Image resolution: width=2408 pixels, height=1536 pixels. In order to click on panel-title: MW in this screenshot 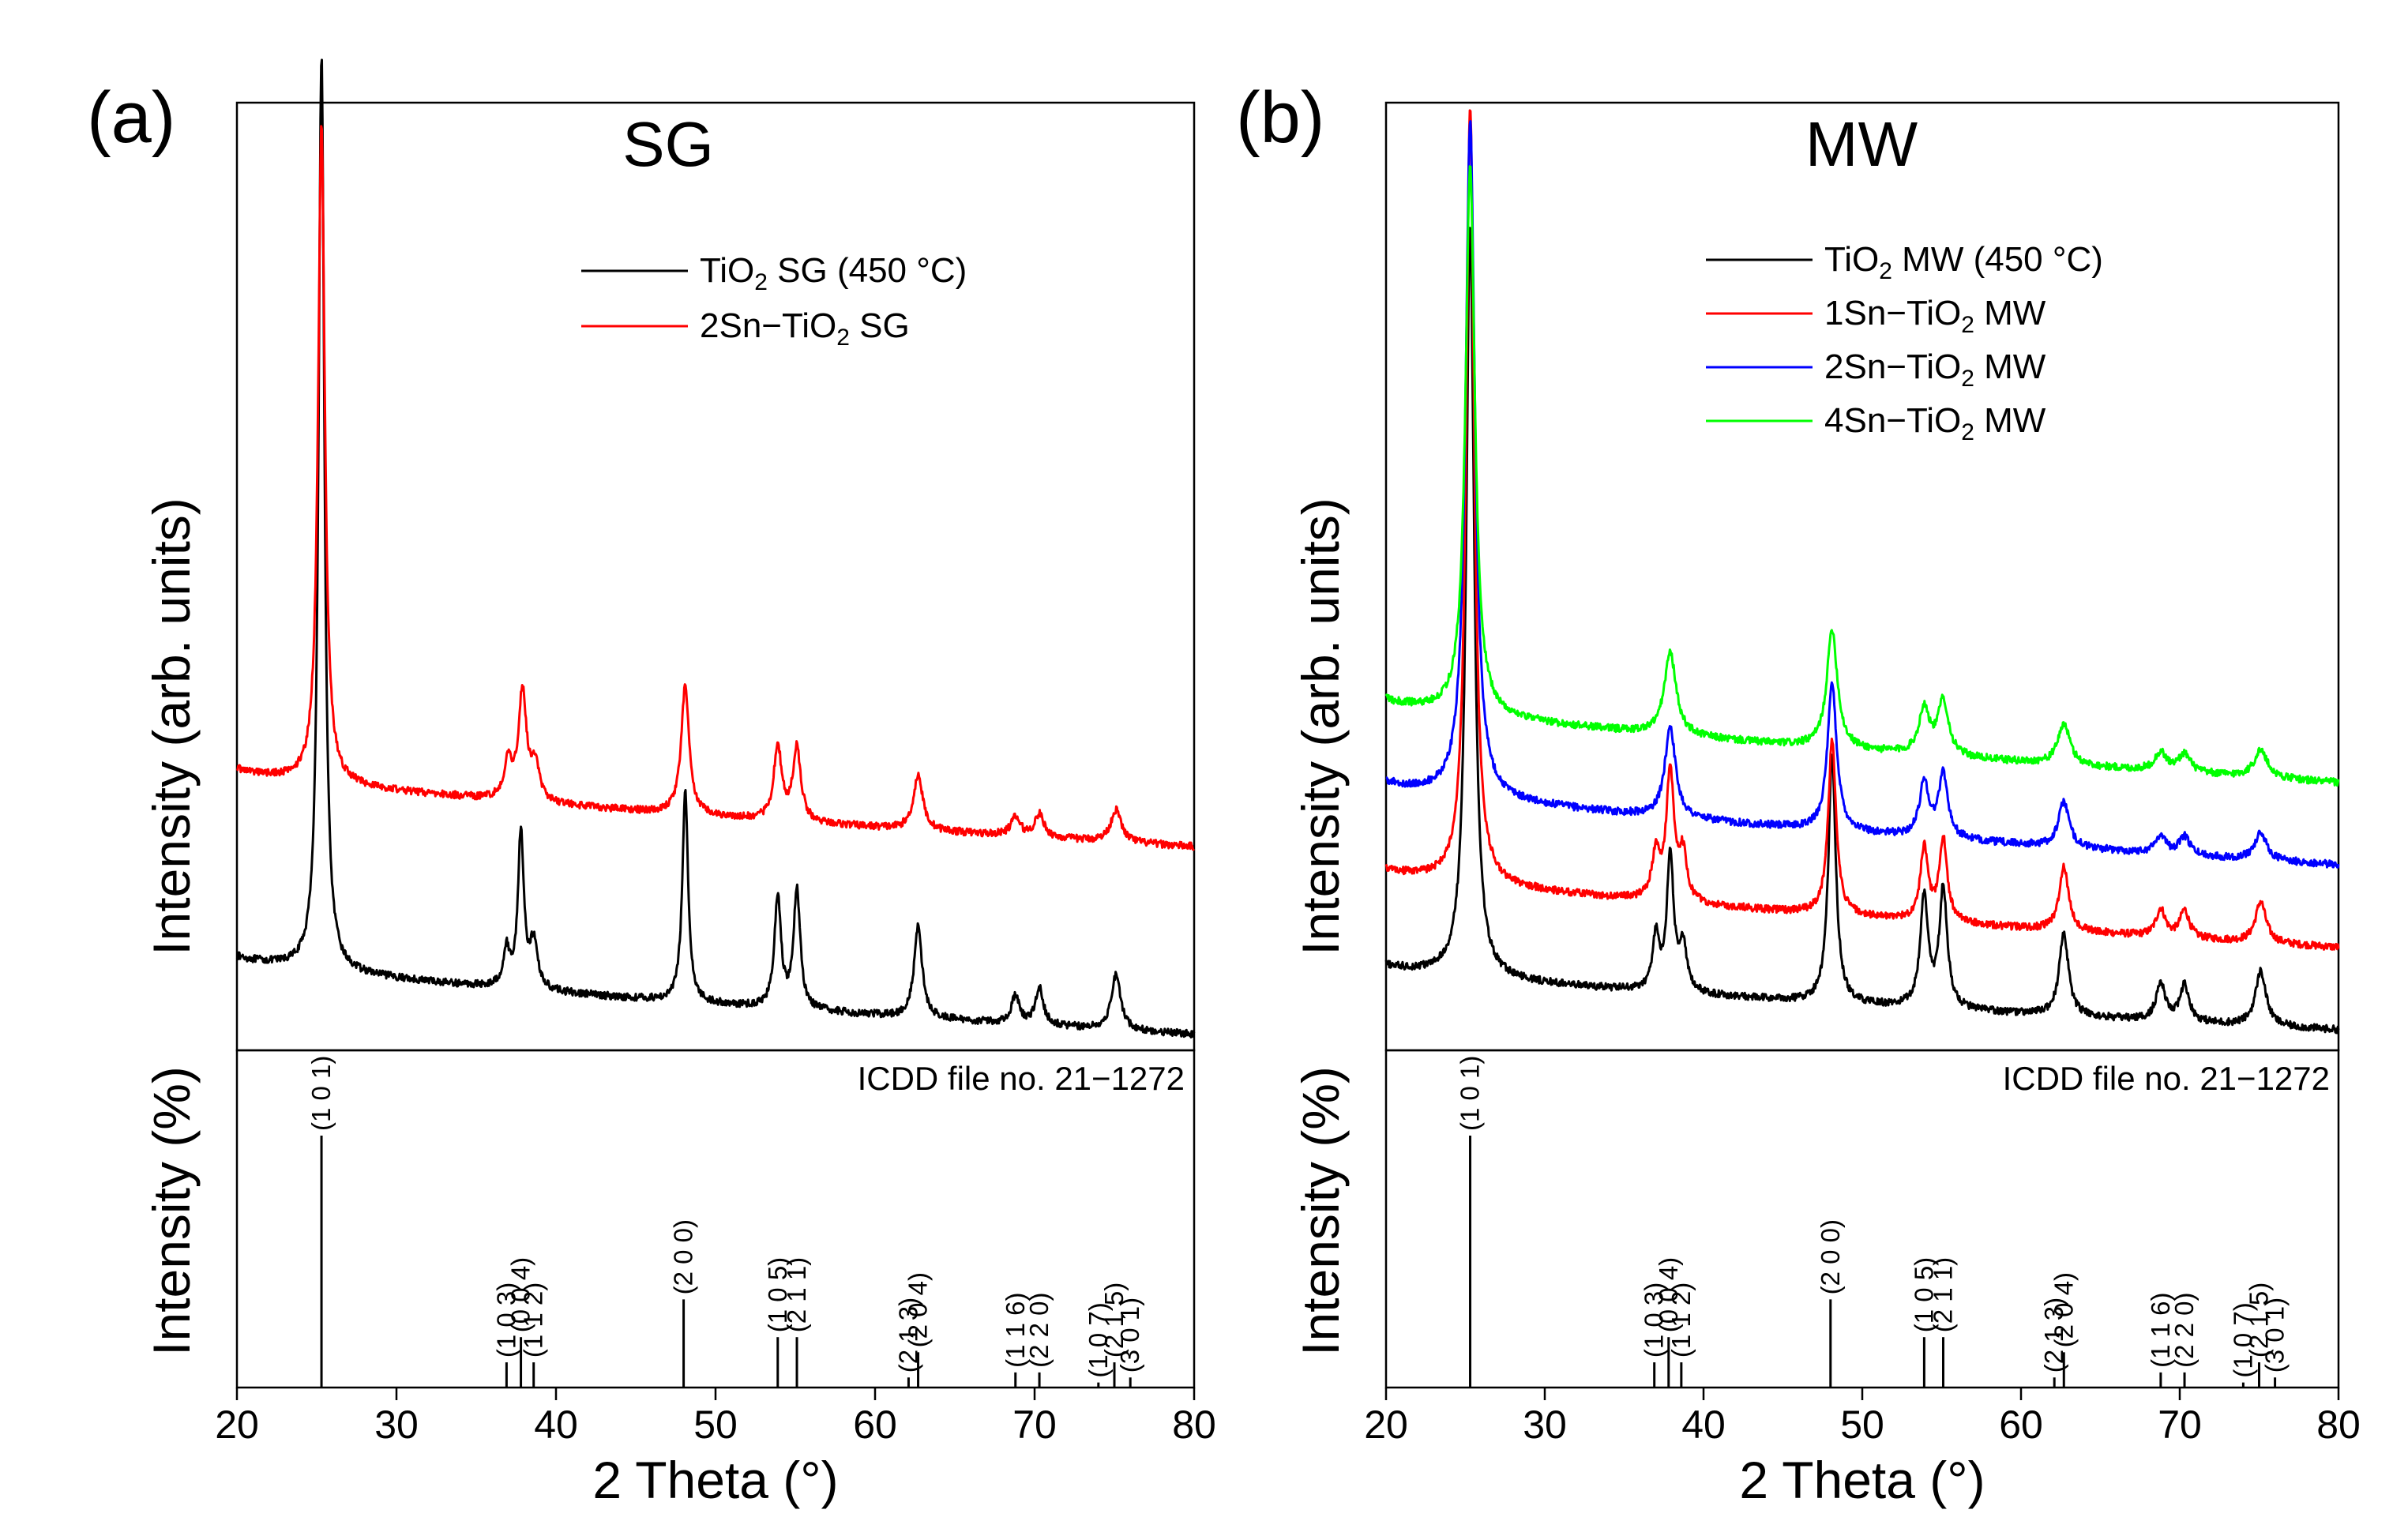, I will do `click(1861, 144)`.